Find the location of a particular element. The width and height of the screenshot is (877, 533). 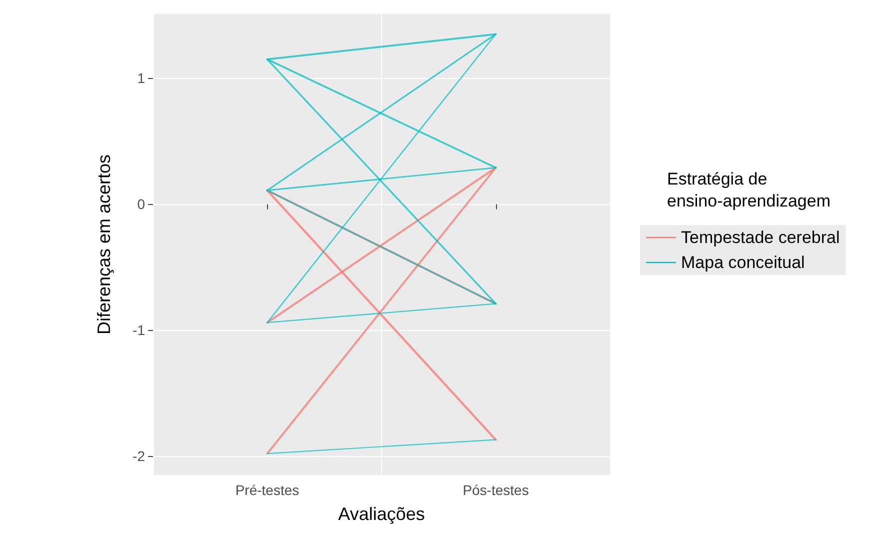

y-tick-label: 1 is located at coordinates (141, 78).